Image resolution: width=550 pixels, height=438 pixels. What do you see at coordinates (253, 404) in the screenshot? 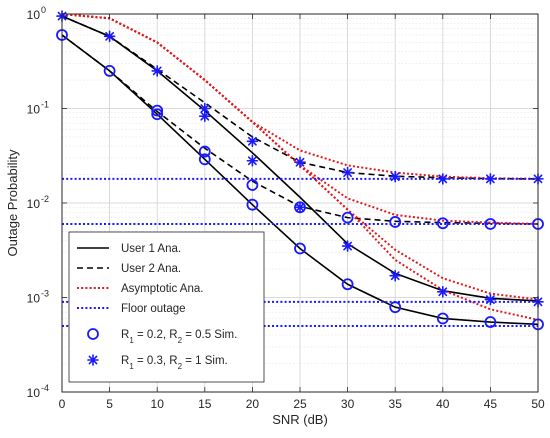
I see `x-tick-label: 20` at bounding box center [253, 404].